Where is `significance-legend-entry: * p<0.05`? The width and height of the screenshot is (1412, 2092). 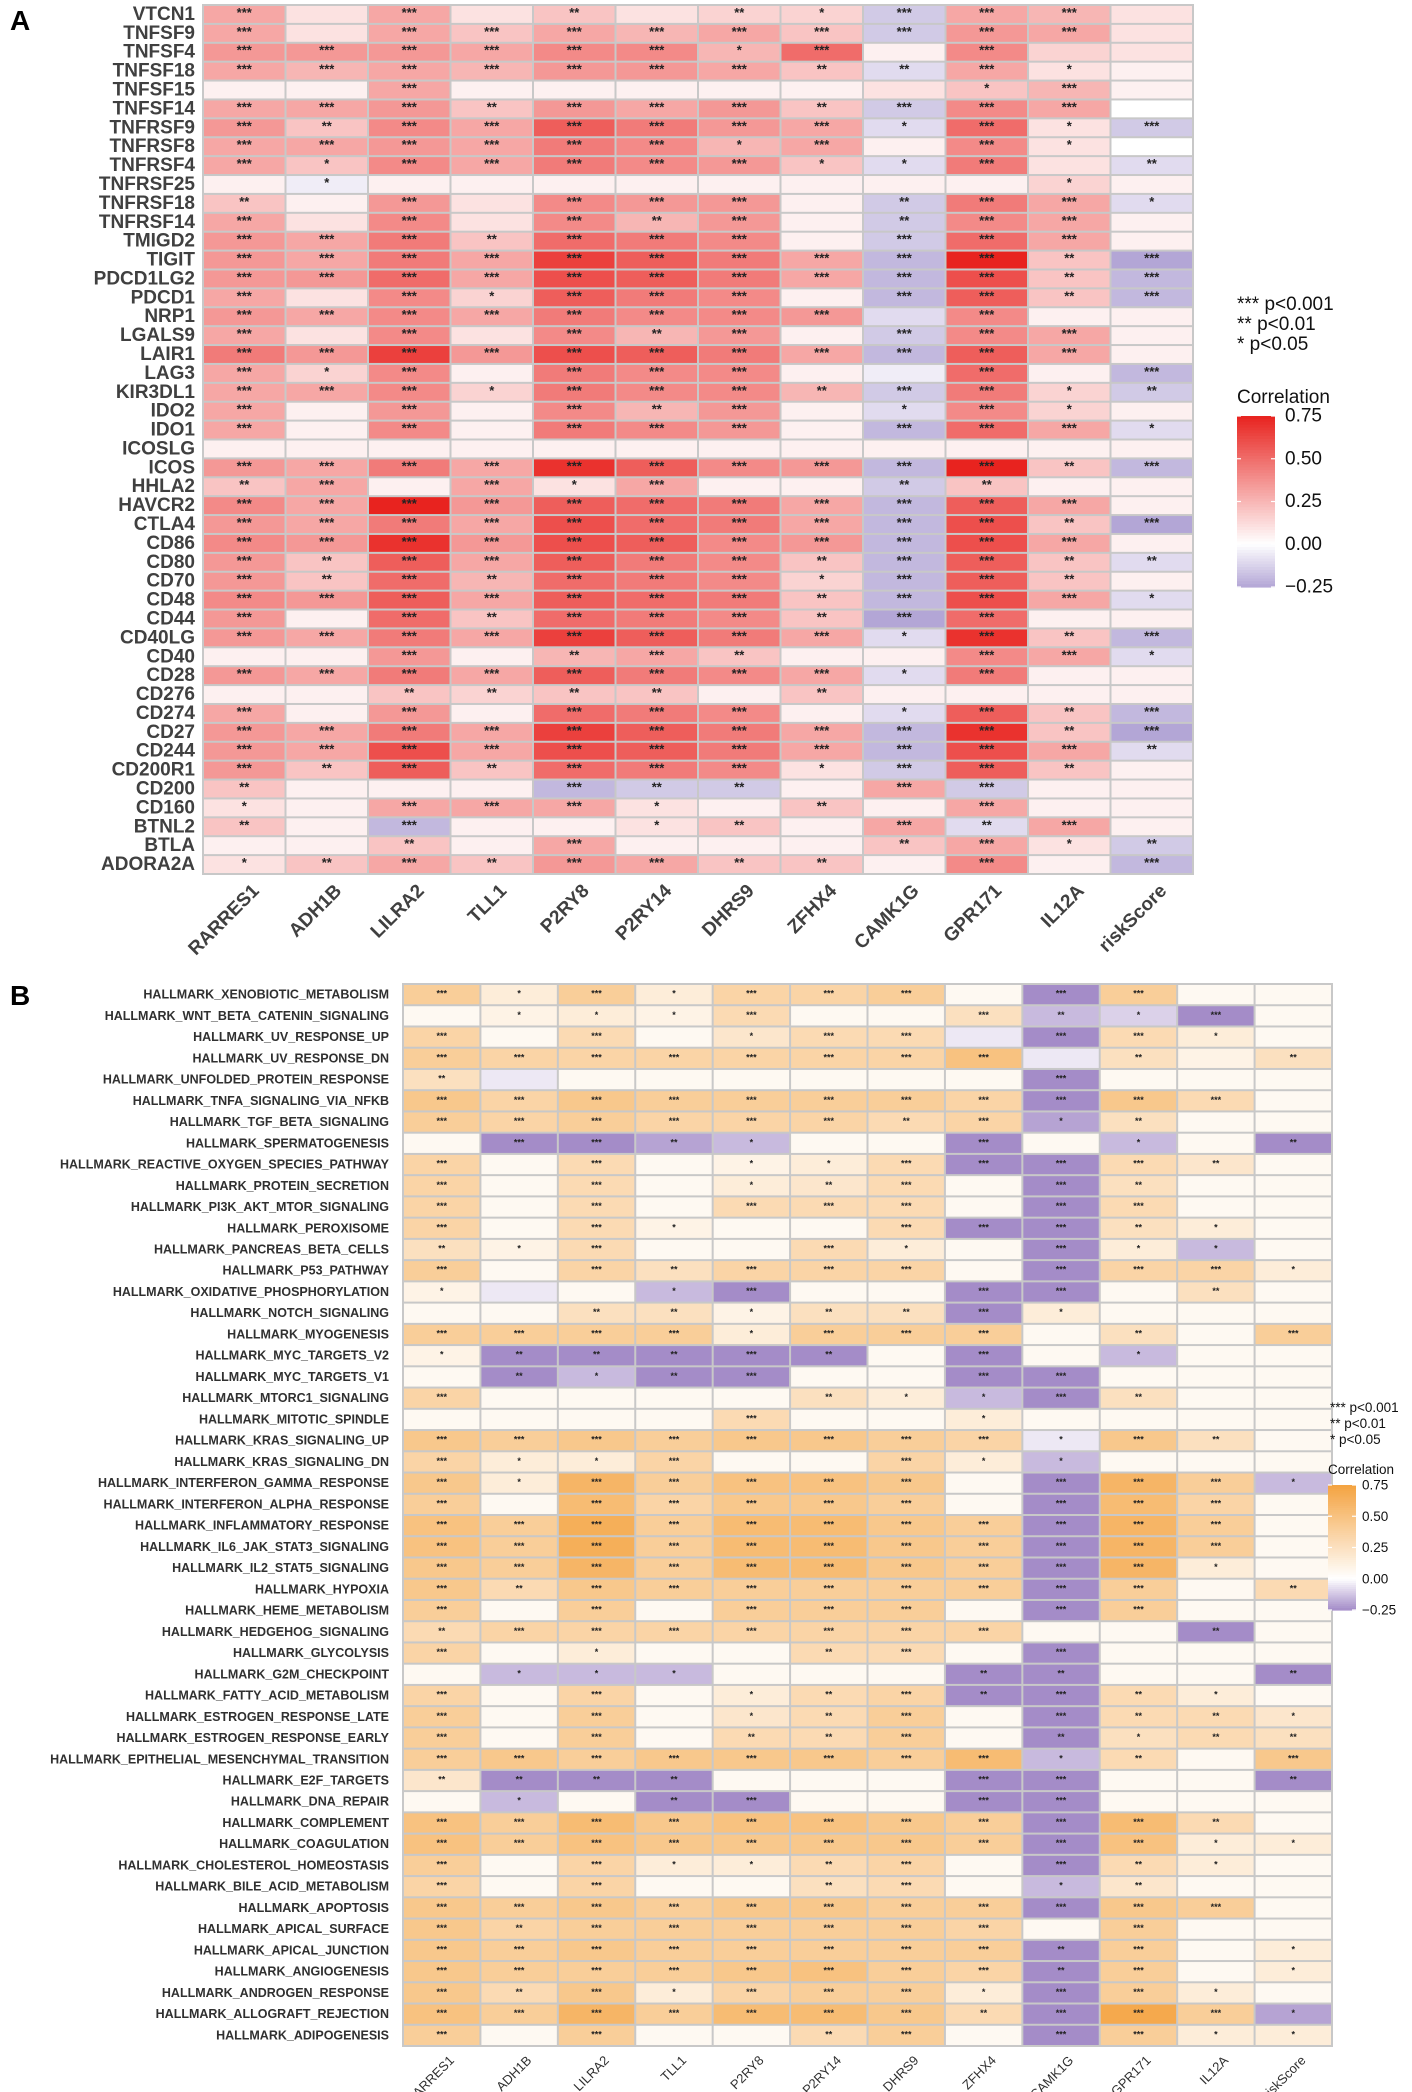
significance-legend-entry: * p<0.05 is located at coordinates (1272, 344).